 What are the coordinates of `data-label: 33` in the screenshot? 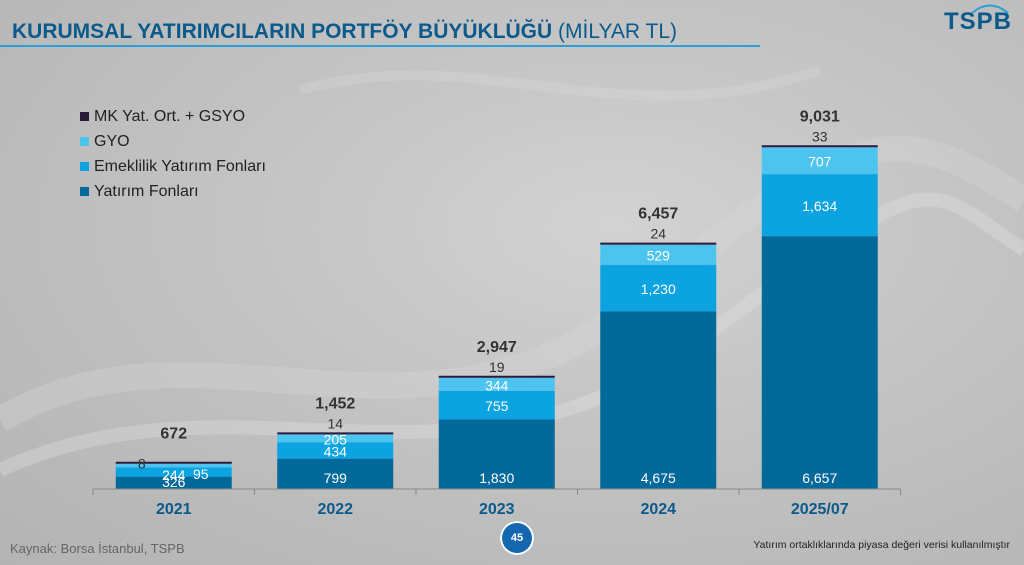 It's located at (820, 136).